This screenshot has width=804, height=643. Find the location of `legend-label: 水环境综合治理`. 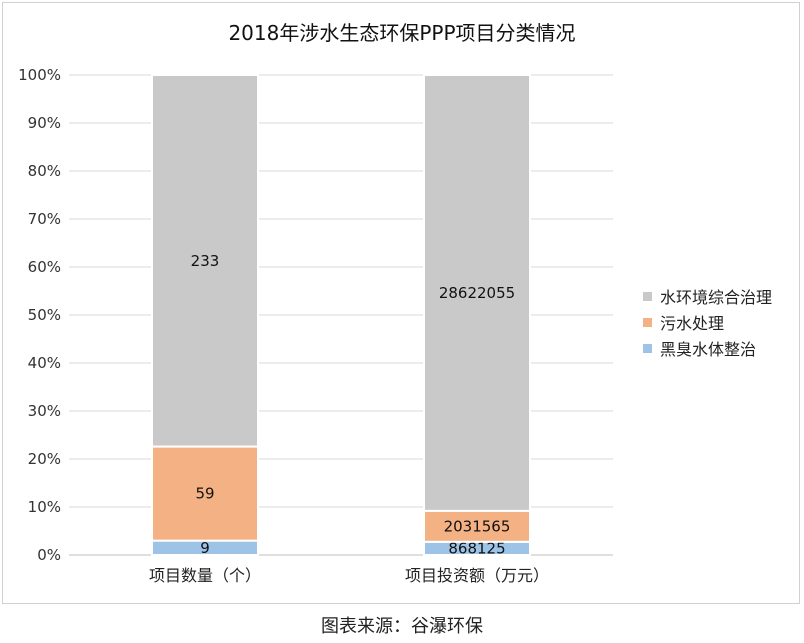

legend-label: 水环境综合治理 is located at coordinates (716, 297).